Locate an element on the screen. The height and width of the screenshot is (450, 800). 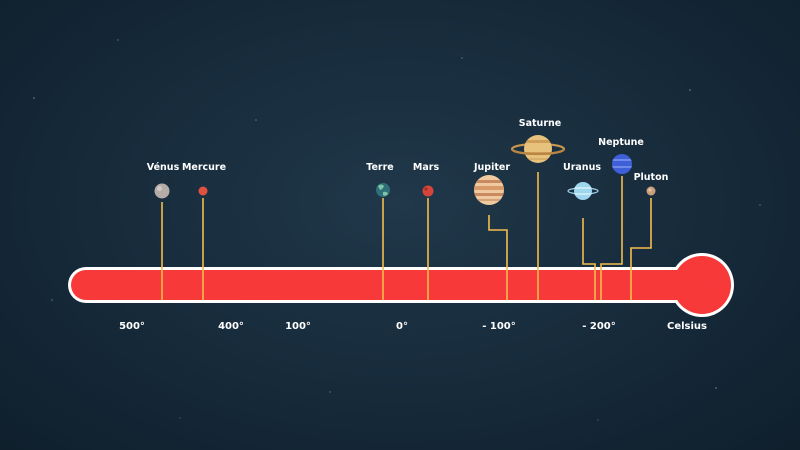
pluton-highlight is located at coordinates (650, 190).